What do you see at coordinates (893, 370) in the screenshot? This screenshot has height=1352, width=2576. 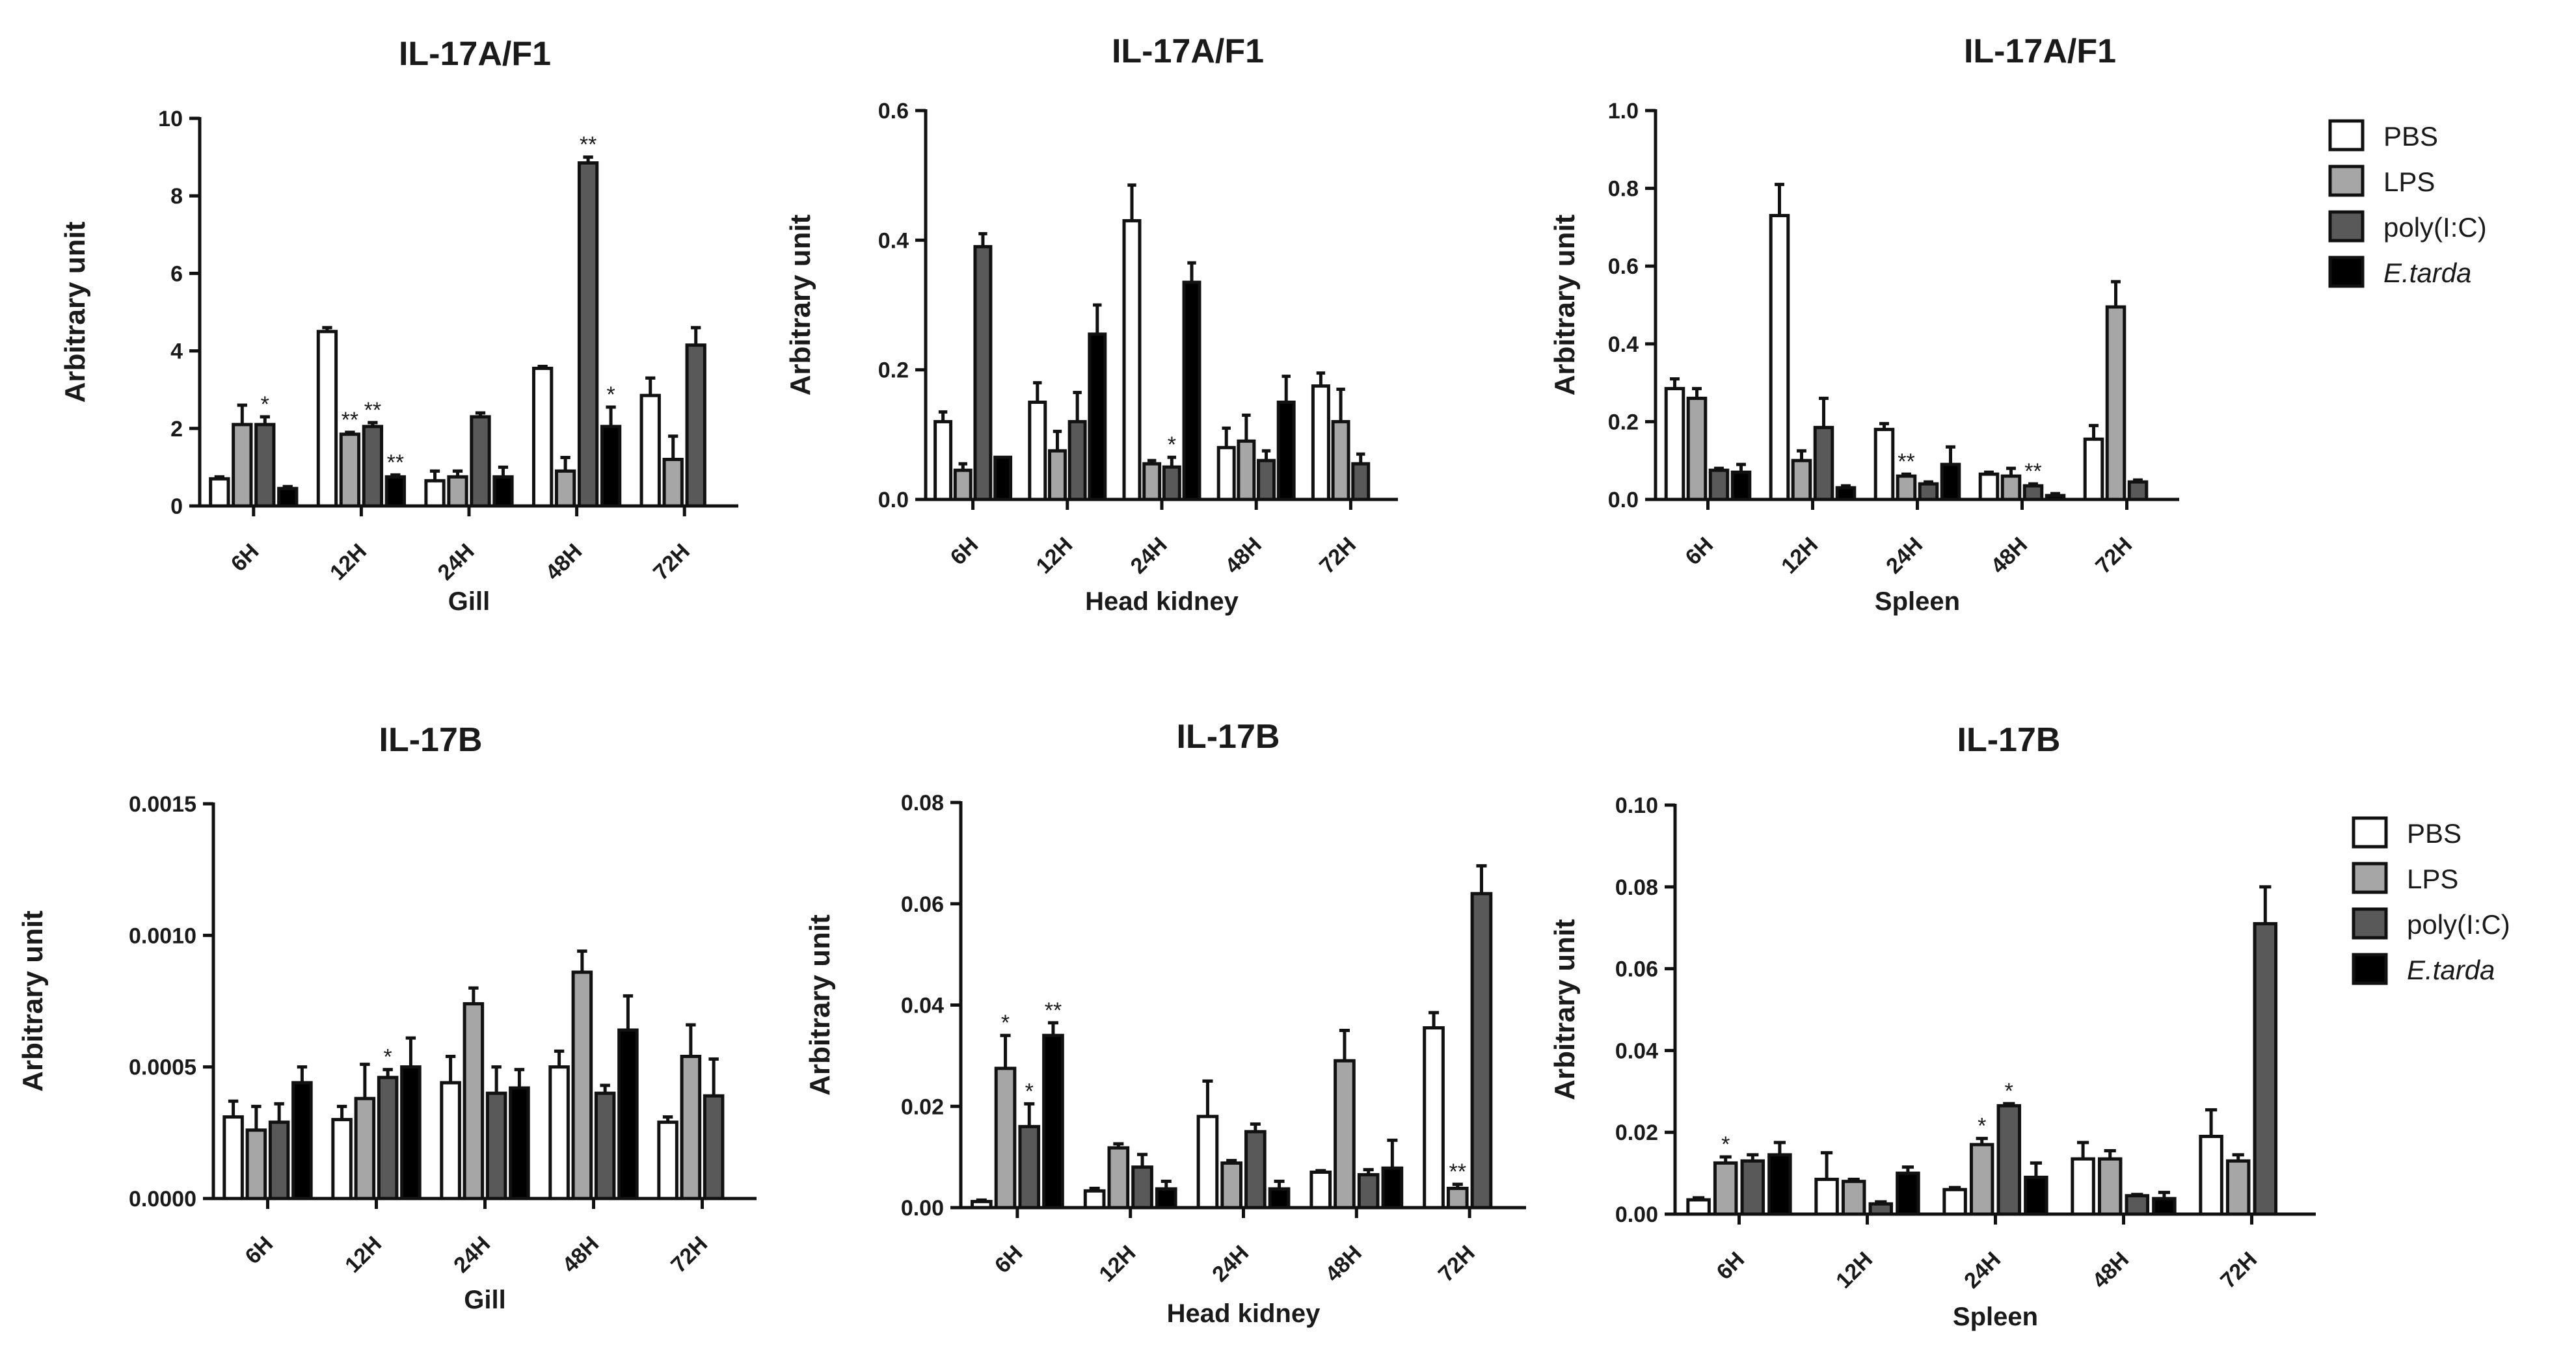 I see `y-tick-label: 0.2` at bounding box center [893, 370].